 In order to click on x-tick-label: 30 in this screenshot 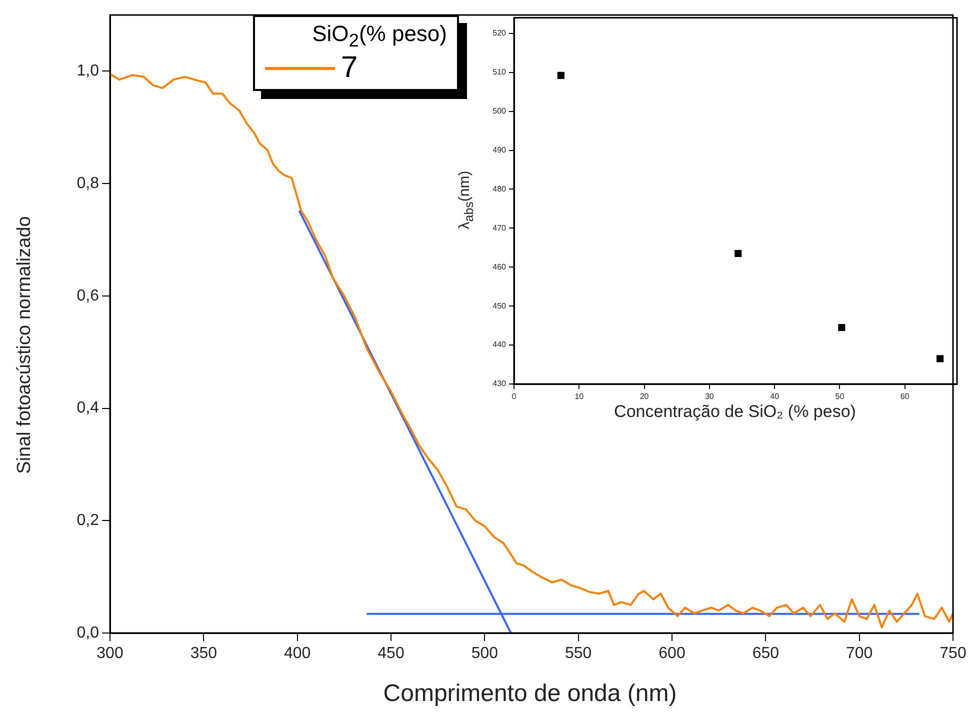, I will do `click(709, 397)`.